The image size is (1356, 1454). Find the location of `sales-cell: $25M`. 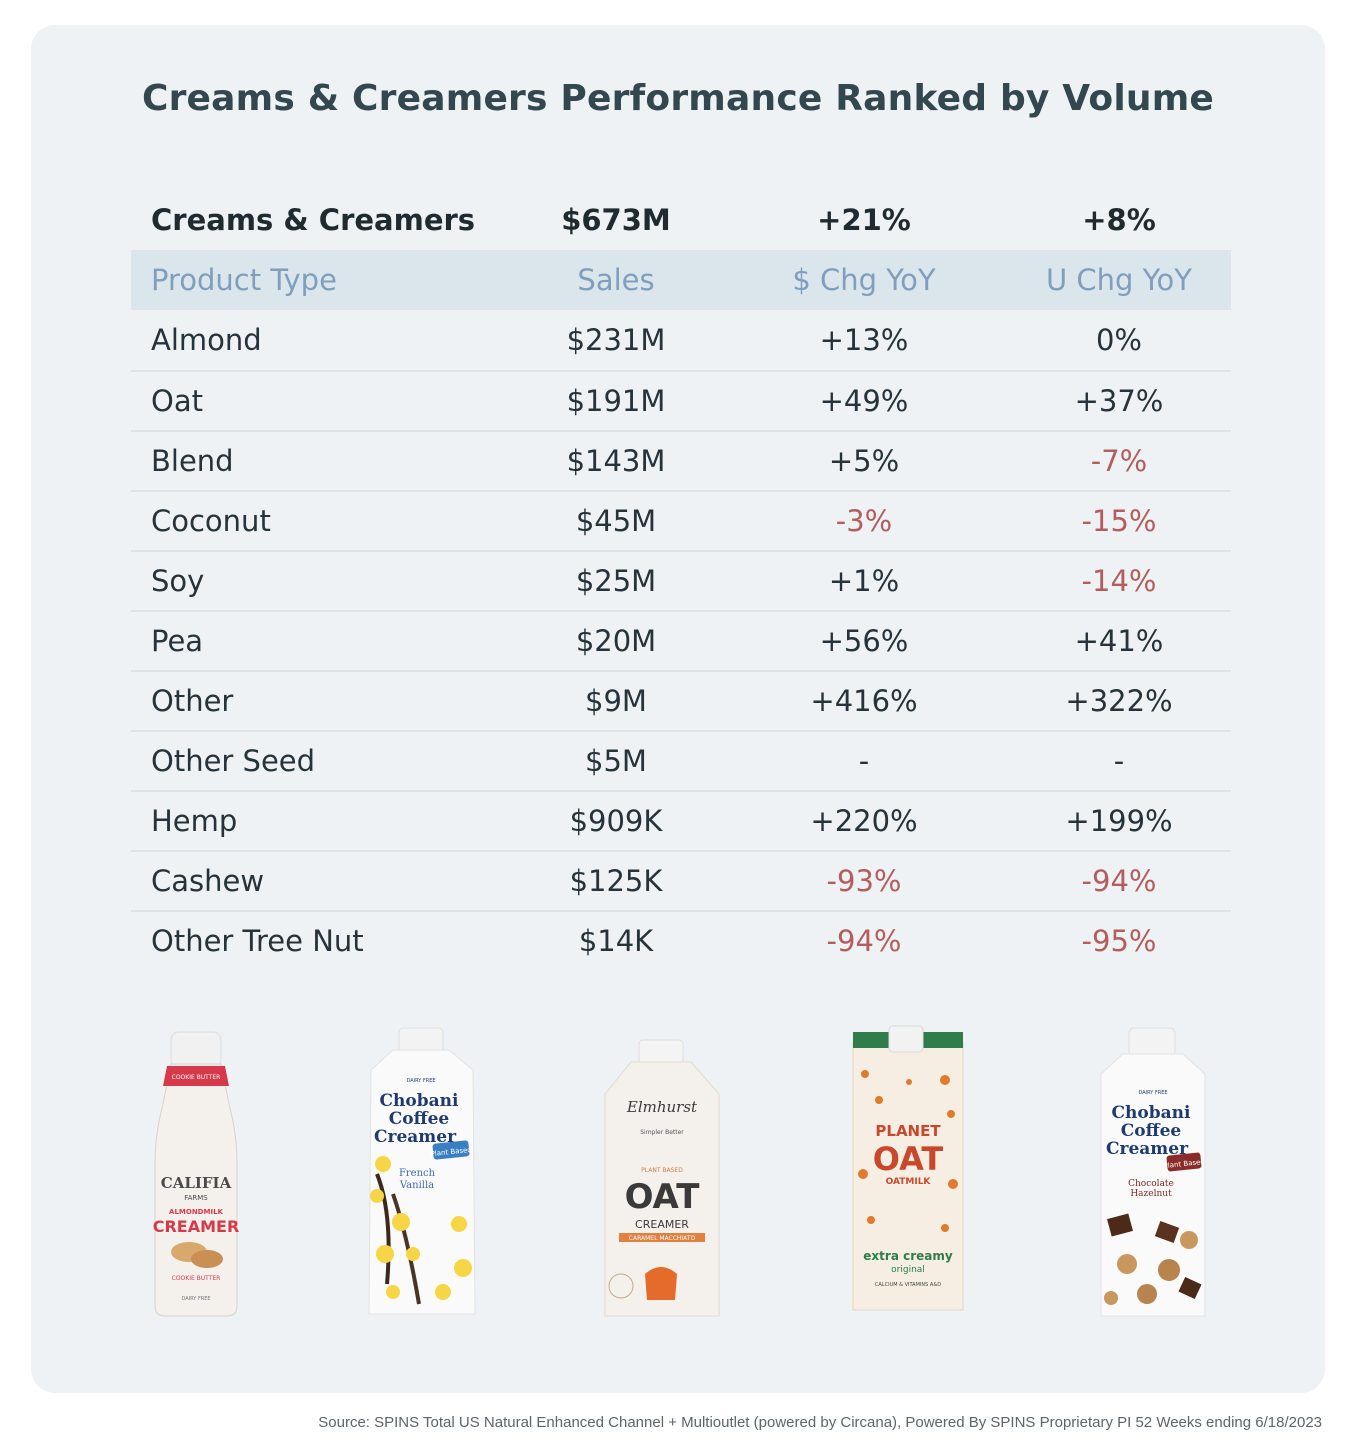

sales-cell: $25M is located at coordinates (616, 581).